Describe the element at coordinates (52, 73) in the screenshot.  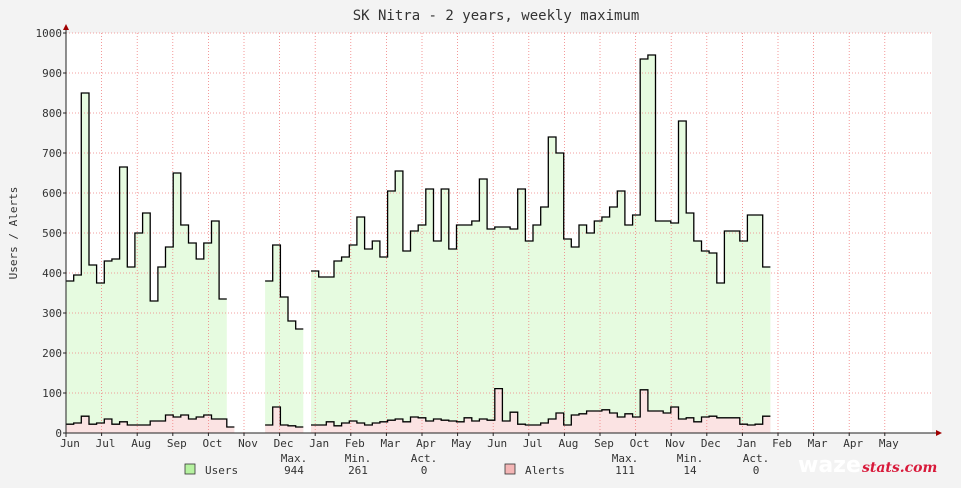
I see `y-tick-label: 900` at that location.